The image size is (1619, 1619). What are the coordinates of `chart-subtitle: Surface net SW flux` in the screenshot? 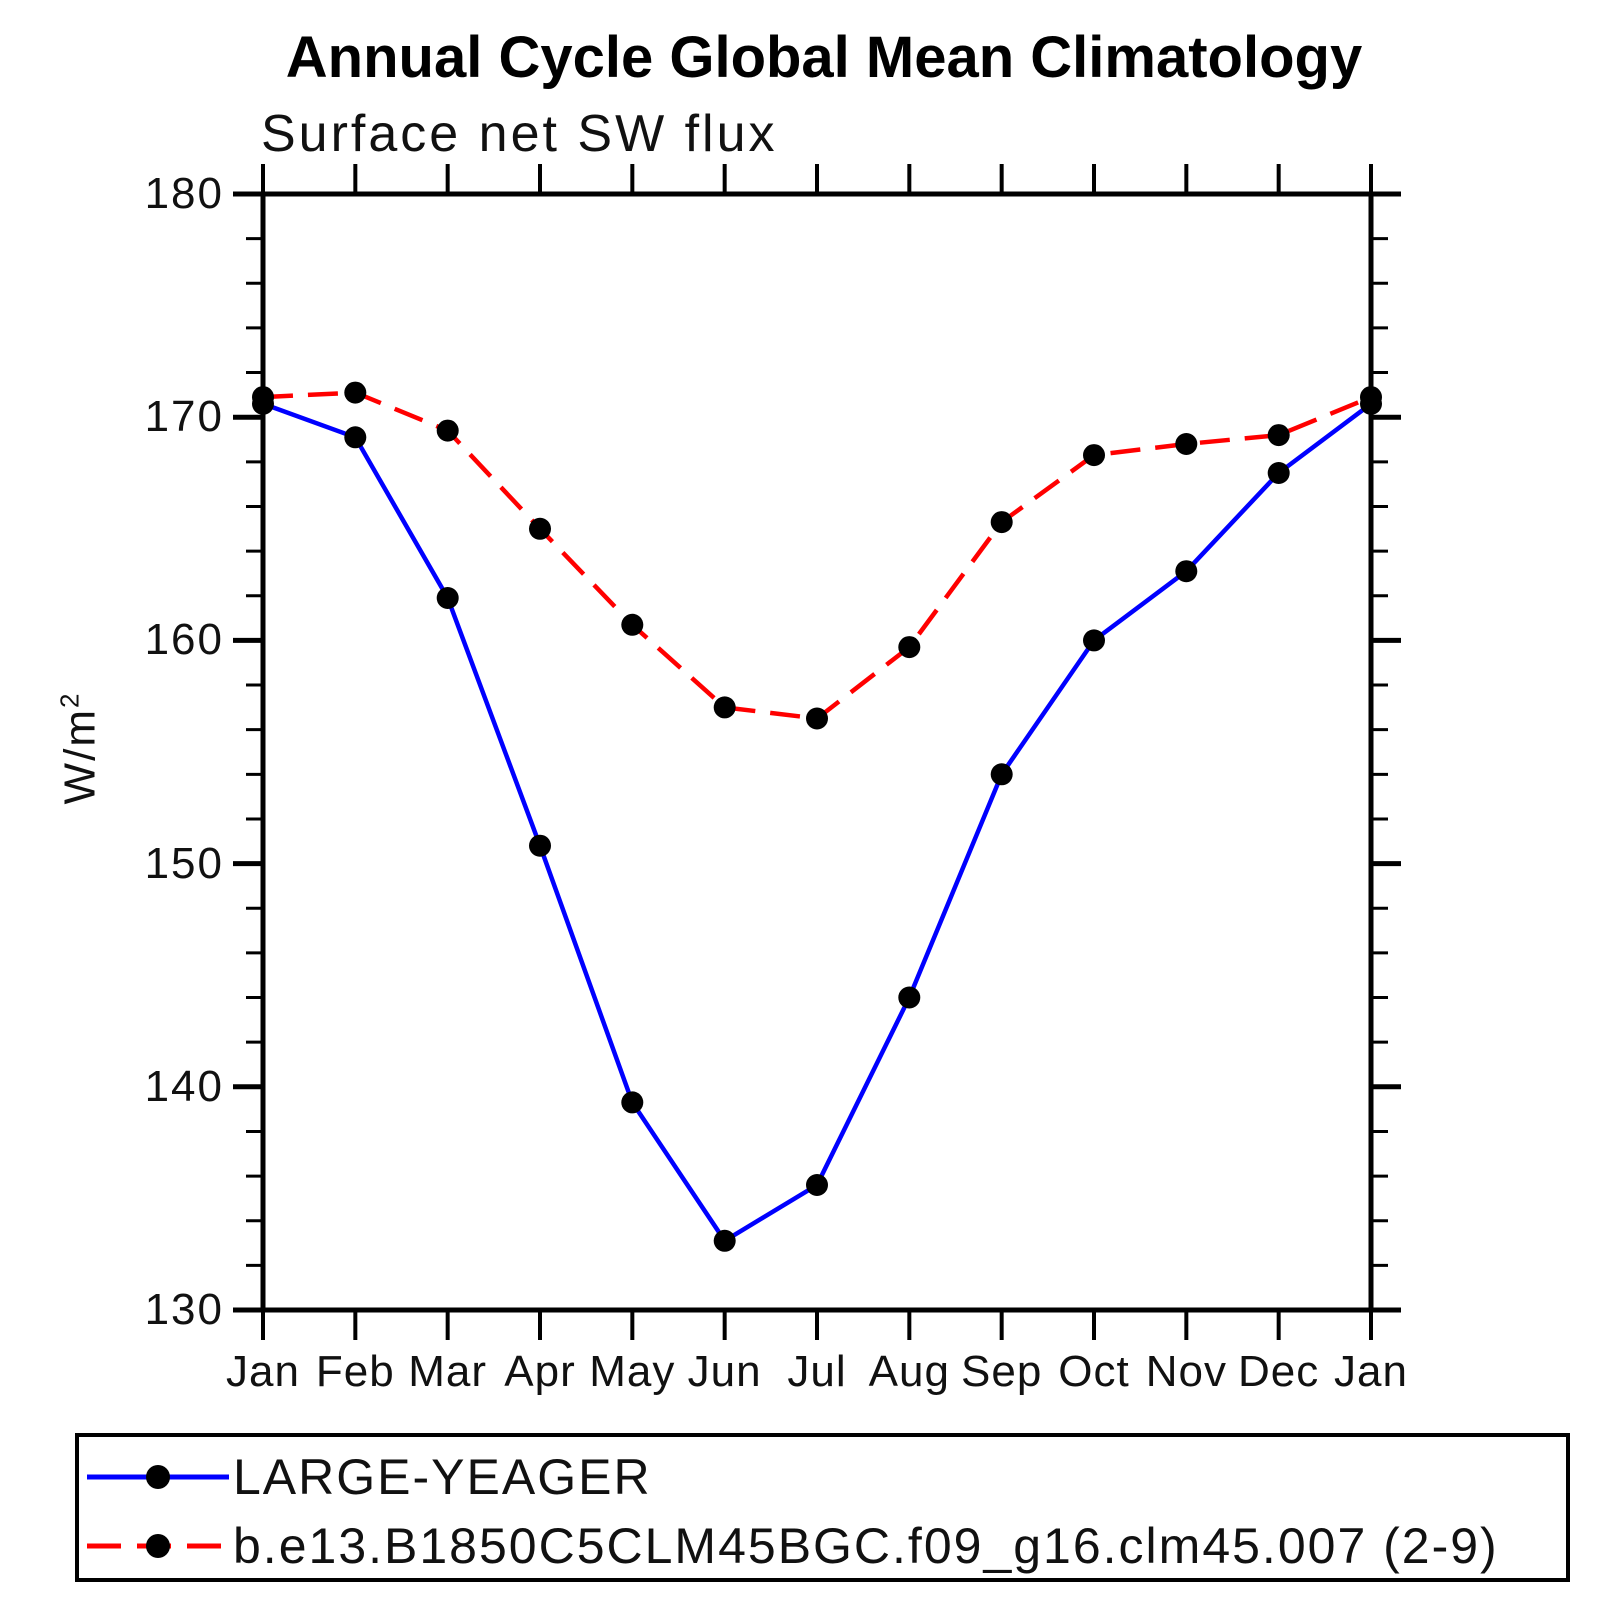 It's located at (519, 134).